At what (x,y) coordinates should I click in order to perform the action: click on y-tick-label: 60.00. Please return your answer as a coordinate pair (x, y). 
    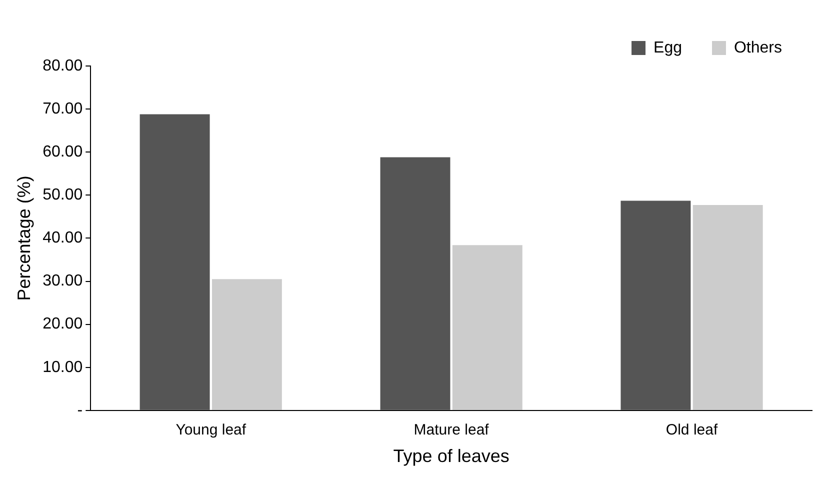
    Looking at the image, I should click on (62, 152).